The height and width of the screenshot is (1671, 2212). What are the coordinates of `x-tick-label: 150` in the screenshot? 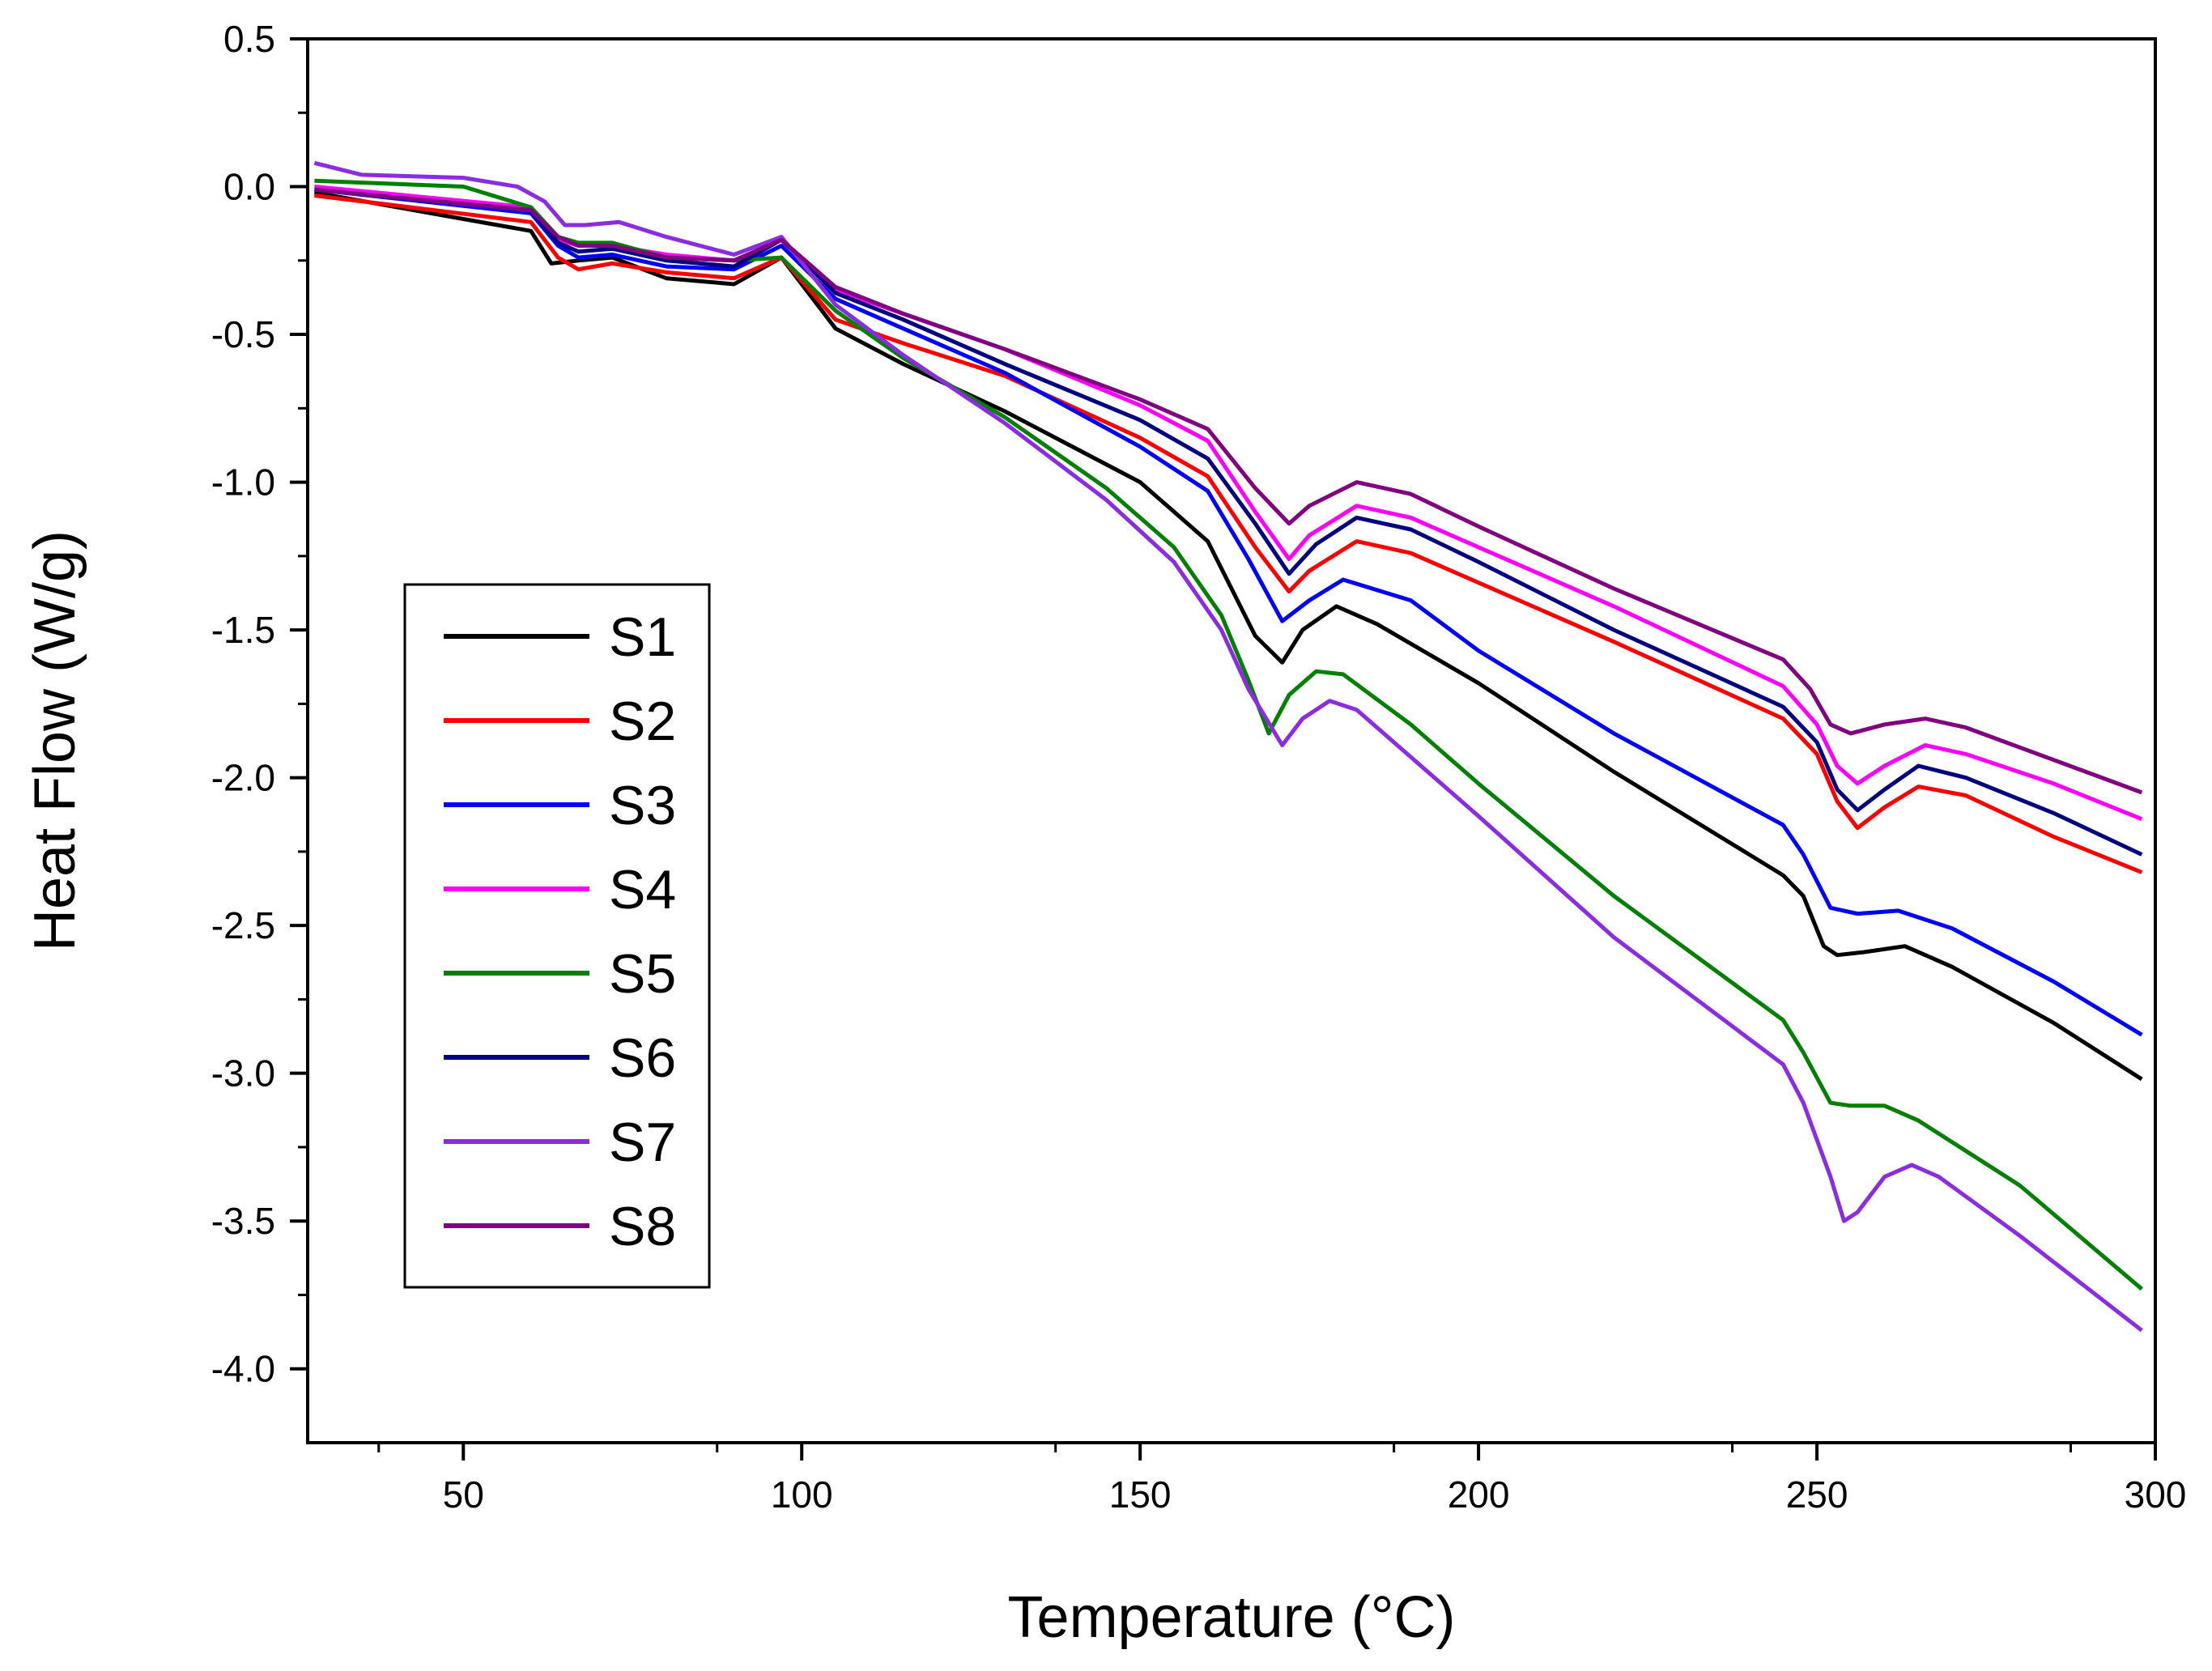 It's located at (1140, 1494).